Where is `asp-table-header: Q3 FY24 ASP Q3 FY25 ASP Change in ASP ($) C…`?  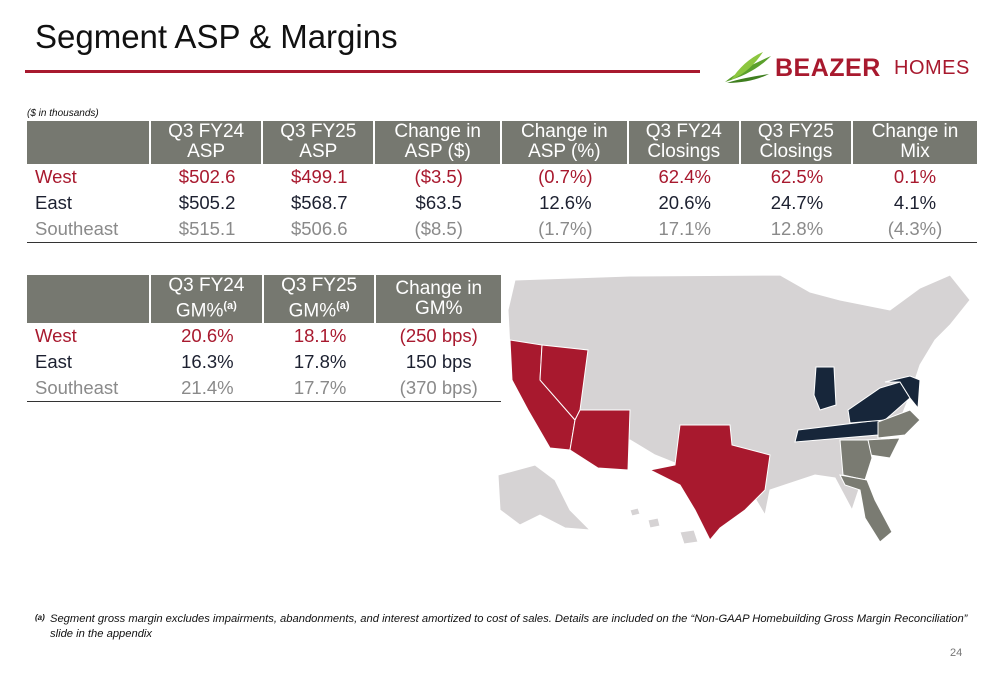
asp-table-header: Q3 FY24 ASP Q3 FY25 ASP Change in ASP ($) C… is located at coordinates (502, 142).